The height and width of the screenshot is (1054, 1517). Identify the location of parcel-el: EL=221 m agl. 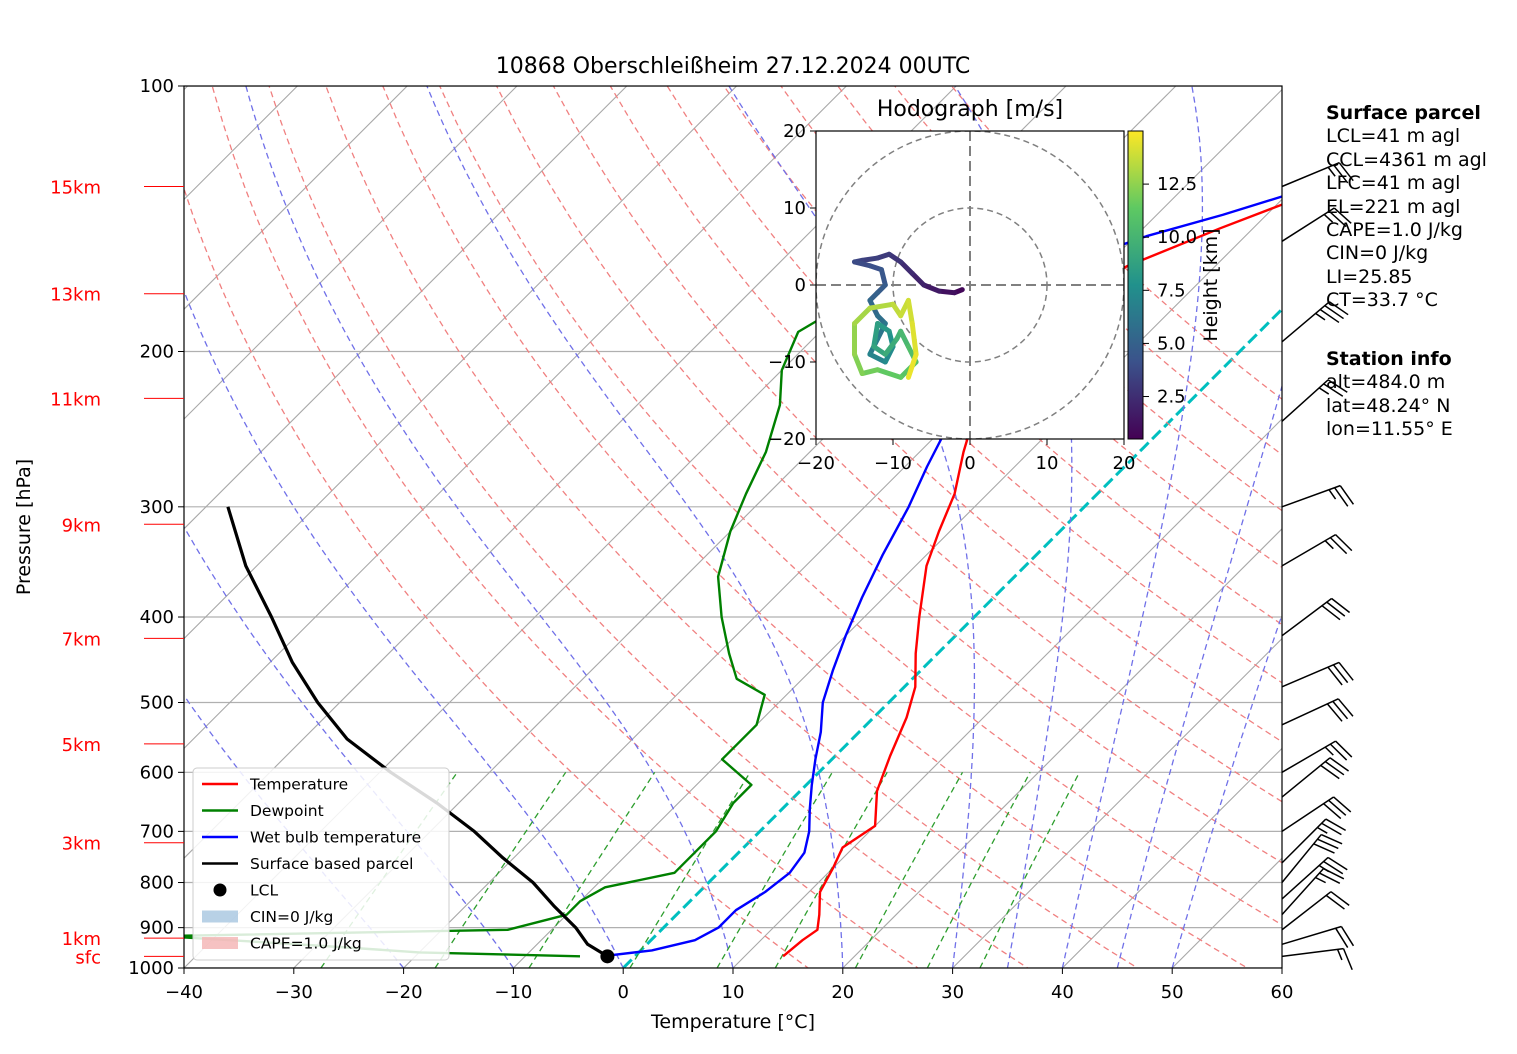
(1393, 206).